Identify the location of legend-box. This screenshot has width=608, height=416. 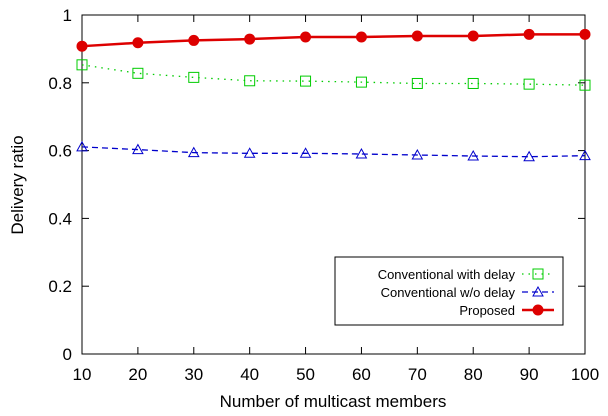
(449, 291).